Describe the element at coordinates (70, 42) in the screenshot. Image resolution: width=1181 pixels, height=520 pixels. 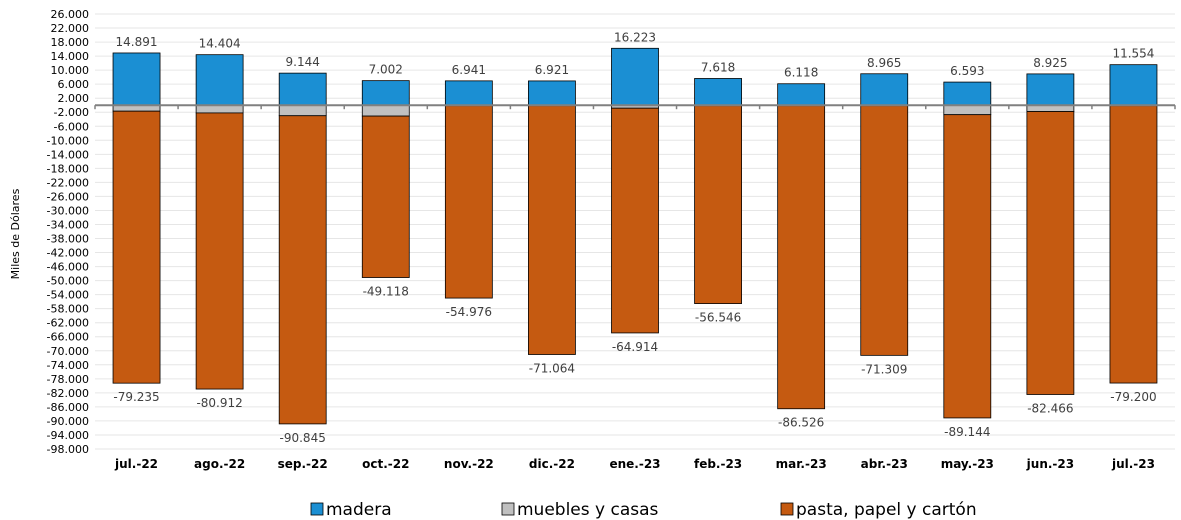
I see `y-tick-label: 18.000` at that location.